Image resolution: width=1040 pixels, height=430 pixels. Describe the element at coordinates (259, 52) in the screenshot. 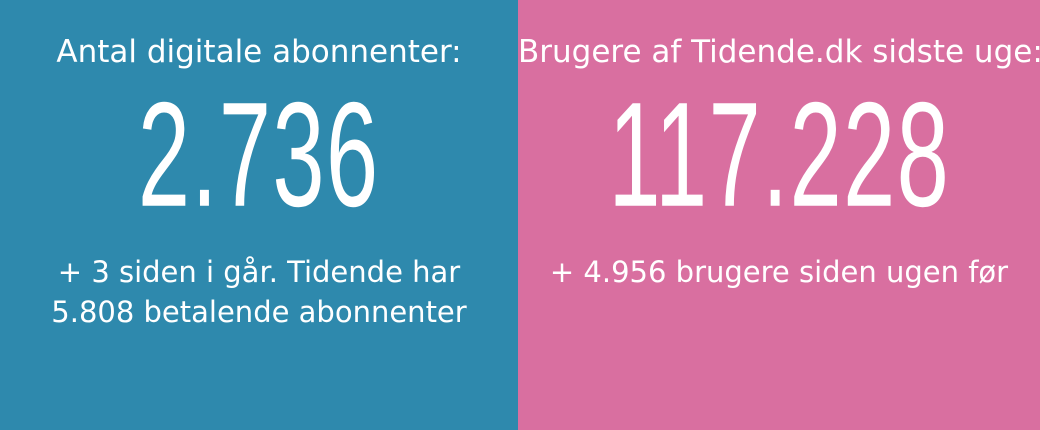

I see `digital-subscribers-title: Antal digitale abonnenter:` at that location.